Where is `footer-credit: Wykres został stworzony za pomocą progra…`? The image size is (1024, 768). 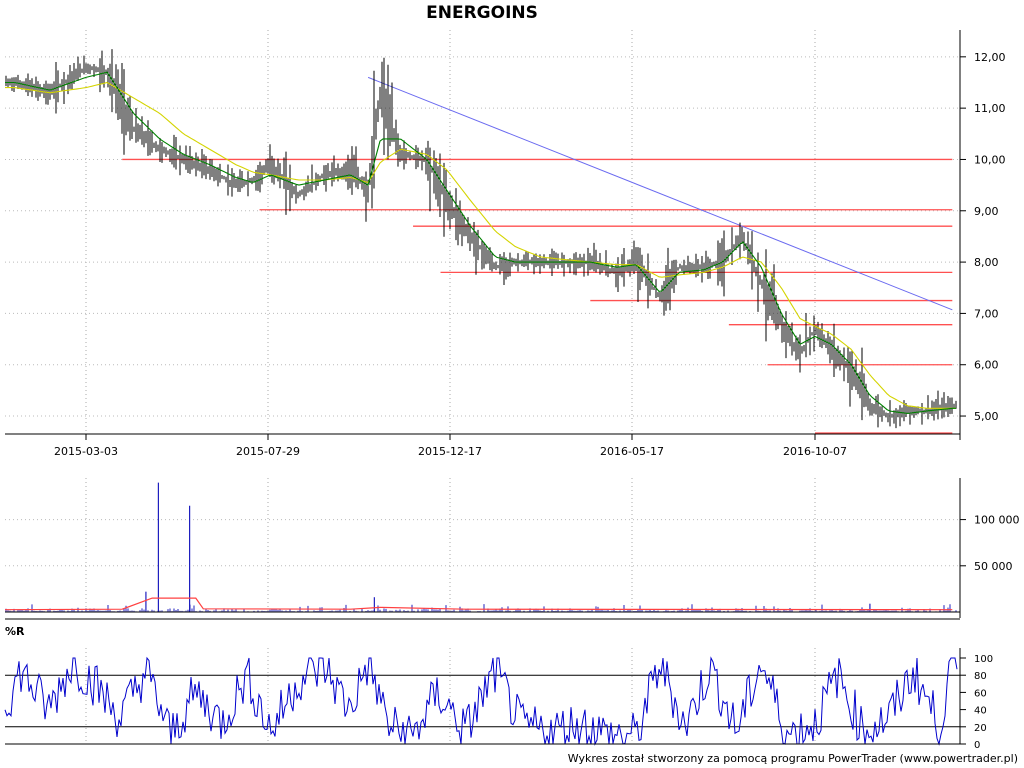
footer-credit: Wykres został stworzony za pomocą progra… is located at coordinates (793, 758).